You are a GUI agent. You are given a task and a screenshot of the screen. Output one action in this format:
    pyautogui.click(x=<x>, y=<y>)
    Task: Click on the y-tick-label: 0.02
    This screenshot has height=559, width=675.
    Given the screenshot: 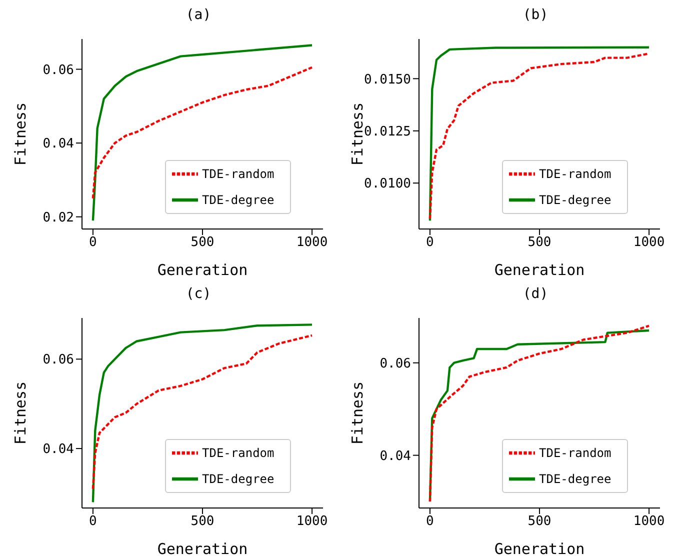 What is the action you would take?
    pyautogui.click(x=58, y=218)
    